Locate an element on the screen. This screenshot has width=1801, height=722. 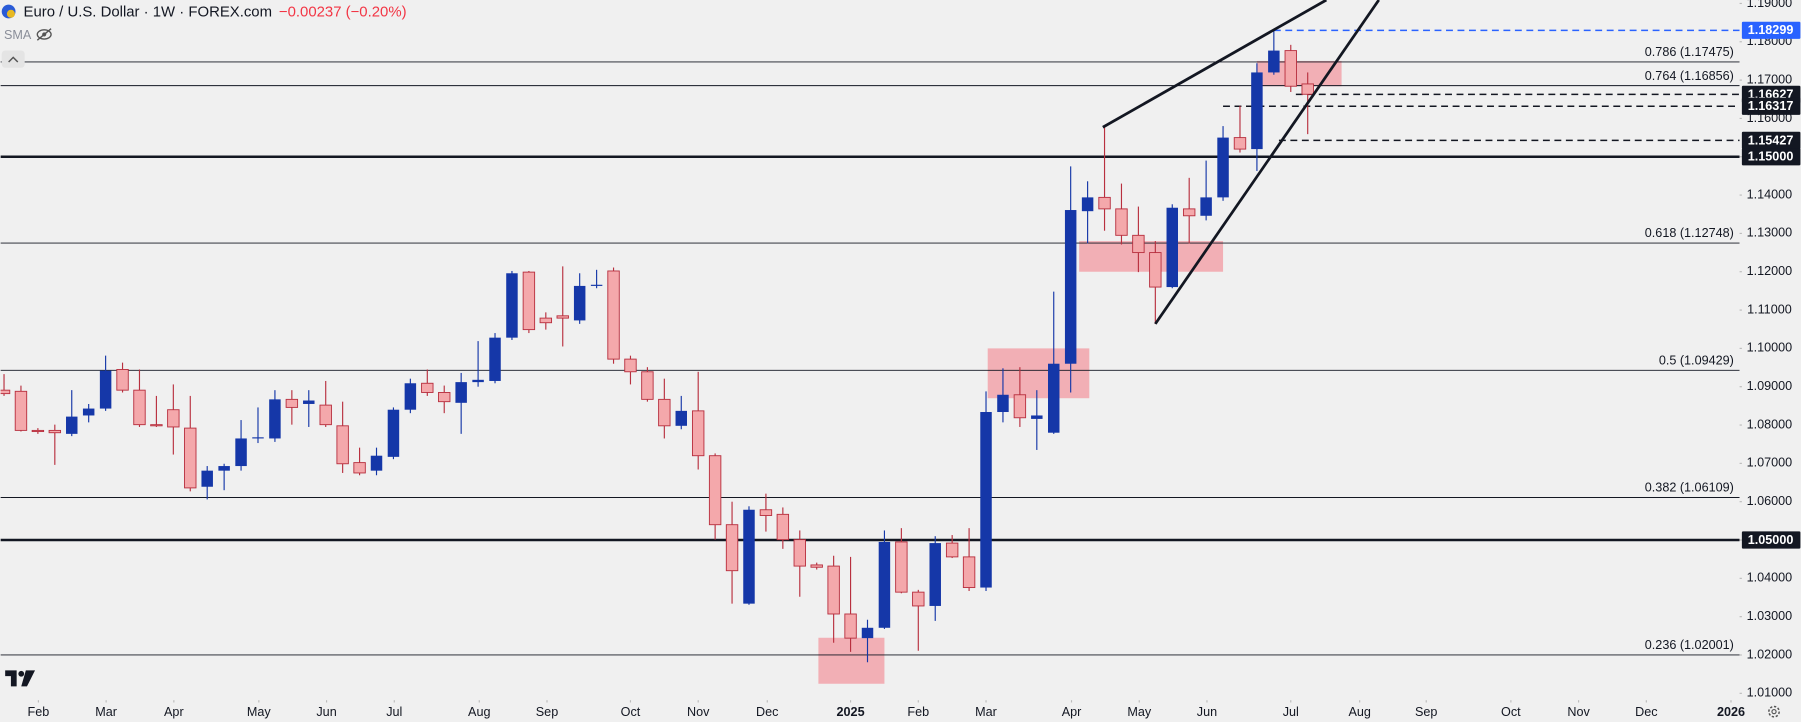
fib-label: 0.382 (1.06109) is located at coordinates (1689, 488).